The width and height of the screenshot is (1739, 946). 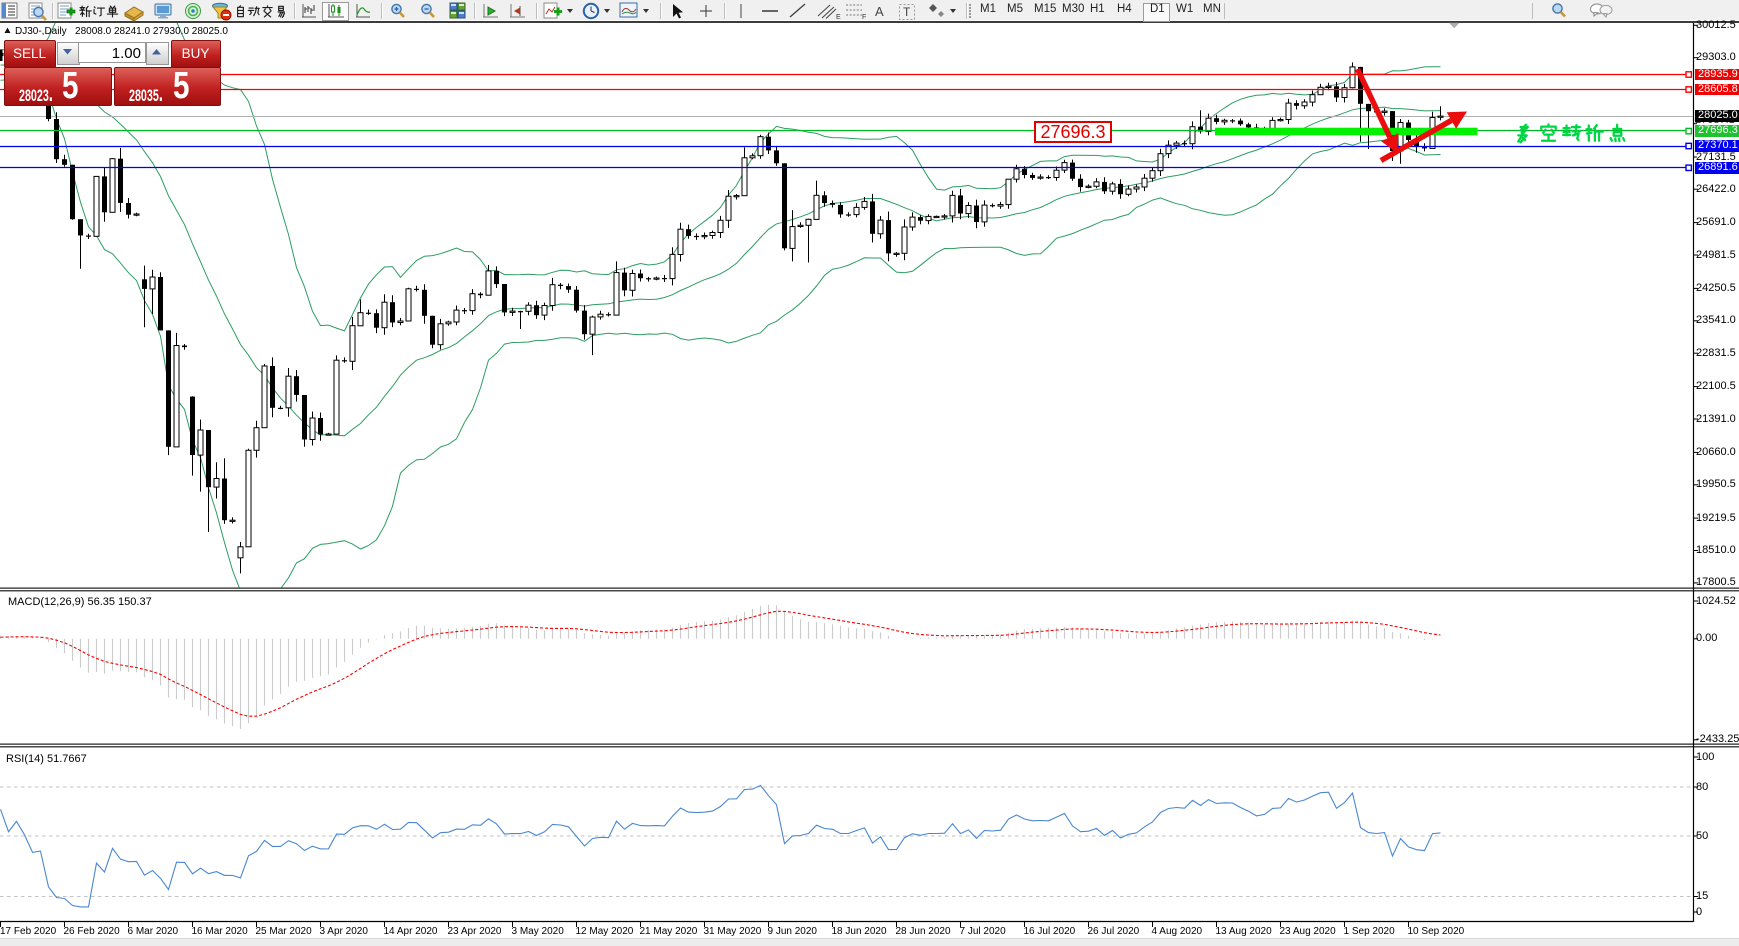 I want to click on svg-text: E, so click(x=838, y=17).